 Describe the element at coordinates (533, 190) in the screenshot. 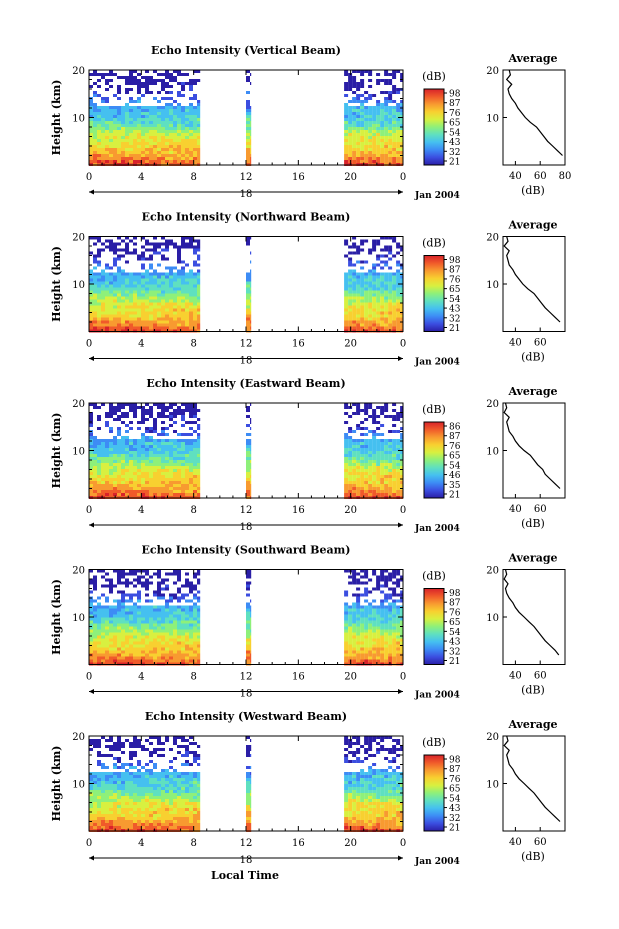

I see `average-x-label: (dB)` at that location.